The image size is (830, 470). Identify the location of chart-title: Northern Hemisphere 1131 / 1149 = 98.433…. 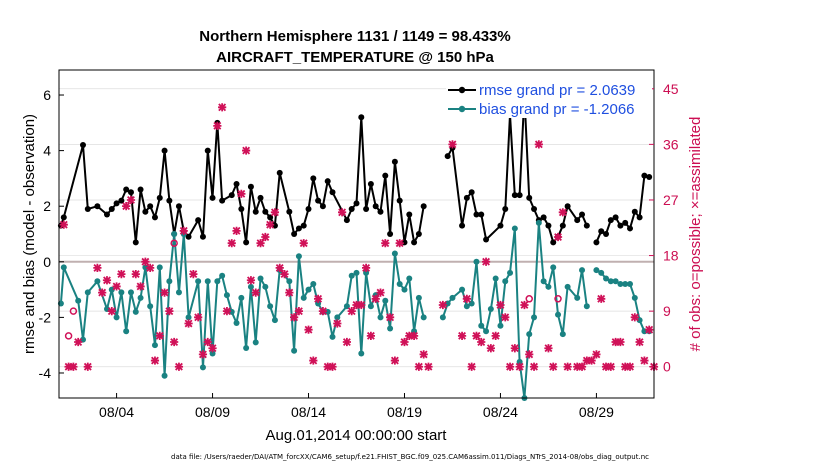
(354, 36).